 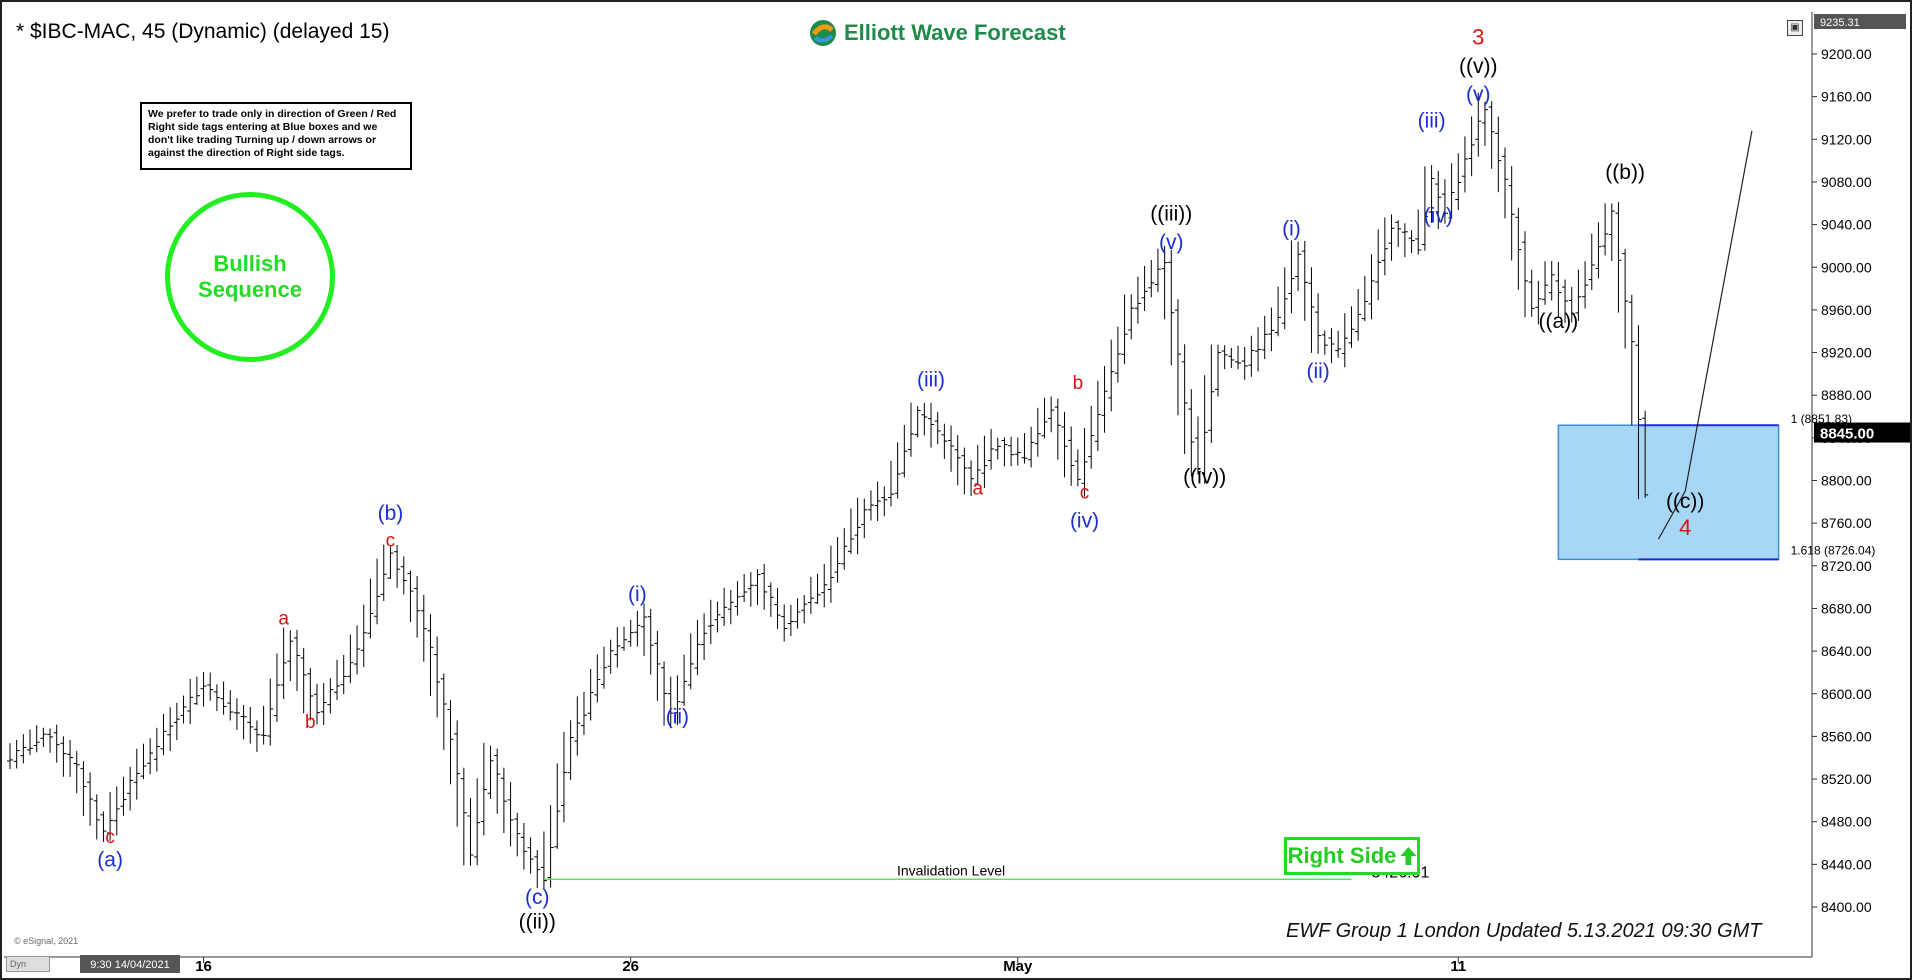 I want to click on chart-title: * $IBC-MAC, 45 (Dynamic) (delayed 15), so click(x=203, y=31).